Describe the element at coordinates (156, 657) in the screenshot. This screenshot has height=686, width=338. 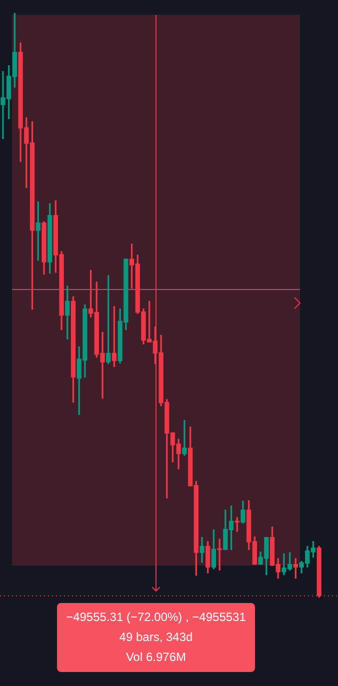
I see `text: Vol 6.976M` at that location.